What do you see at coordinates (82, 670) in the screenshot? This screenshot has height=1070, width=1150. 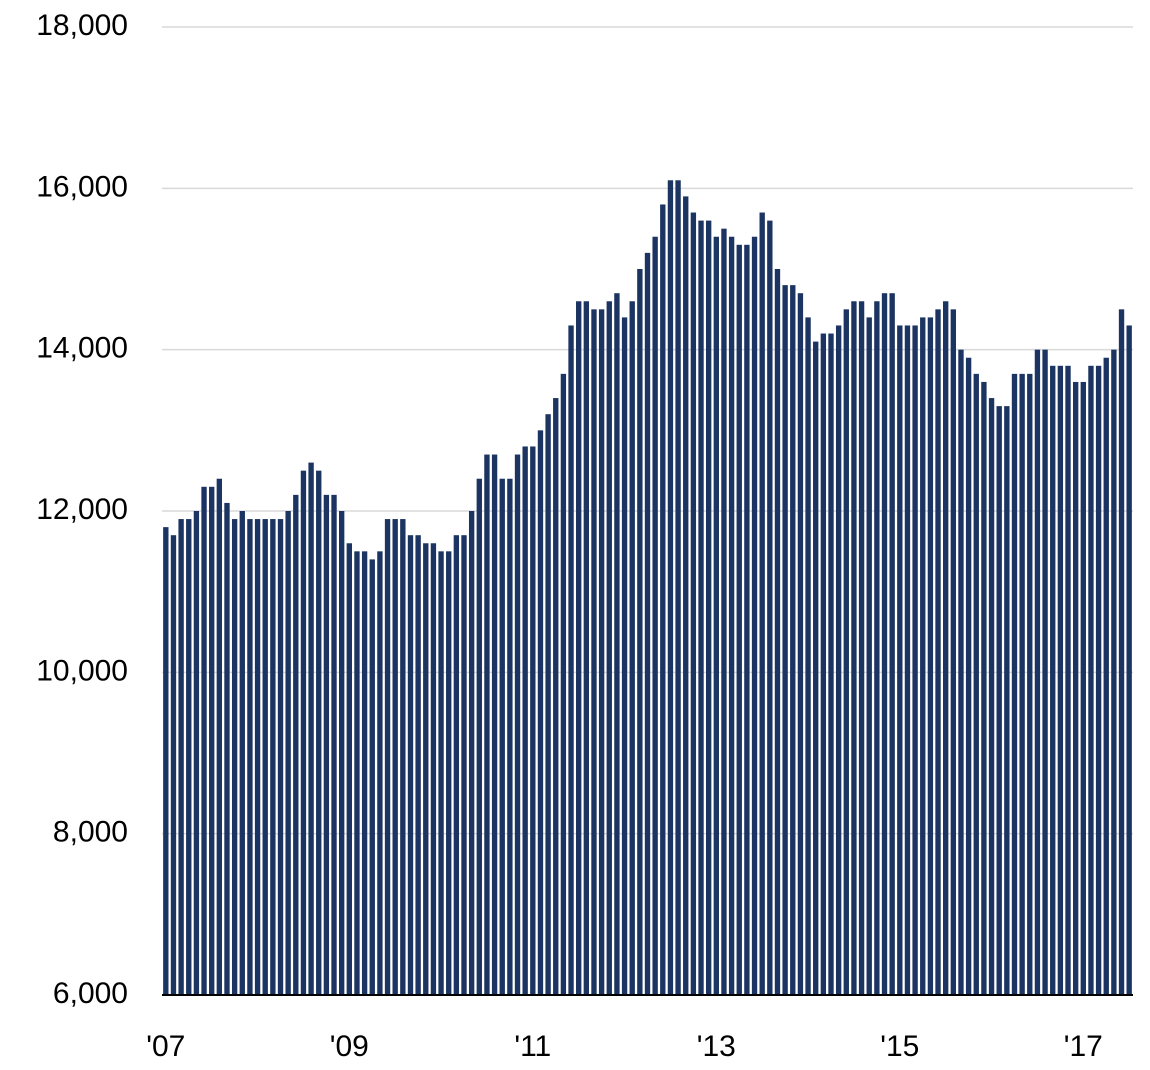 I see `y-tick-label: 10,000` at bounding box center [82, 670].